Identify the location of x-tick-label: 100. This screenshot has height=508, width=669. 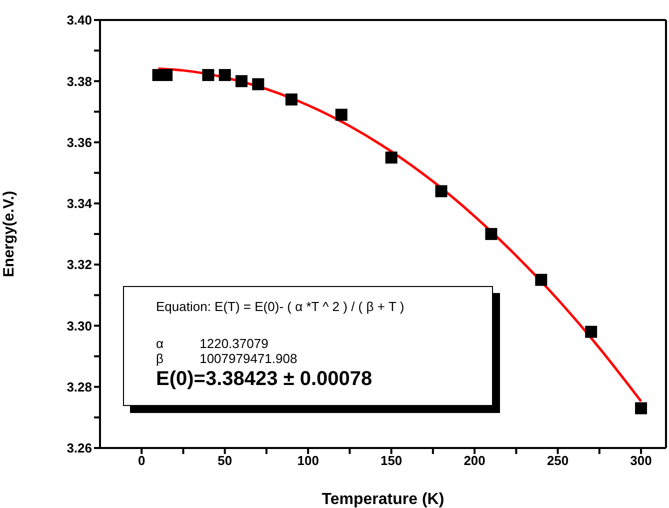
(308, 460).